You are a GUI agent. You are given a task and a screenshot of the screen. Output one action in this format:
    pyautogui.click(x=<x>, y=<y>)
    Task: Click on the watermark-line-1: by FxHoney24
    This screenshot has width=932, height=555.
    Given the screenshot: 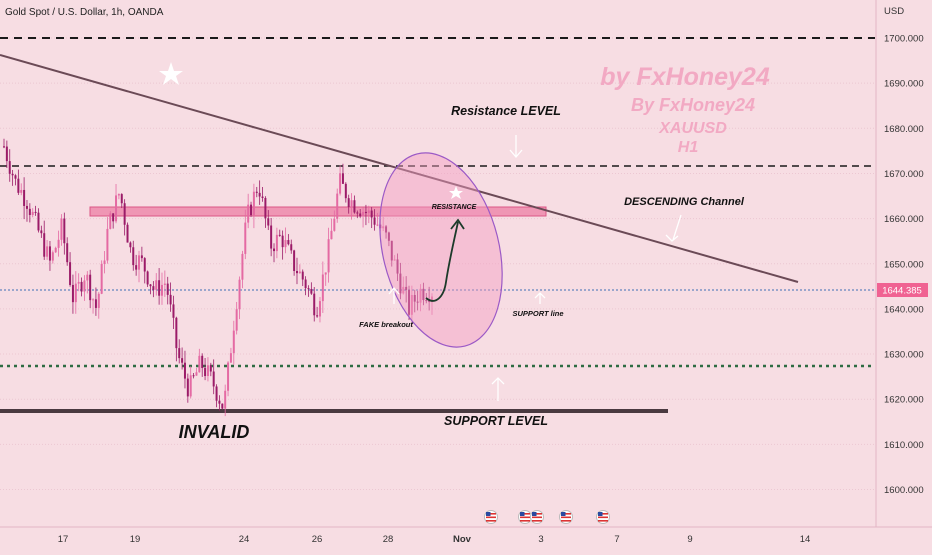 What is the action you would take?
    pyautogui.click(x=685, y=77)
    